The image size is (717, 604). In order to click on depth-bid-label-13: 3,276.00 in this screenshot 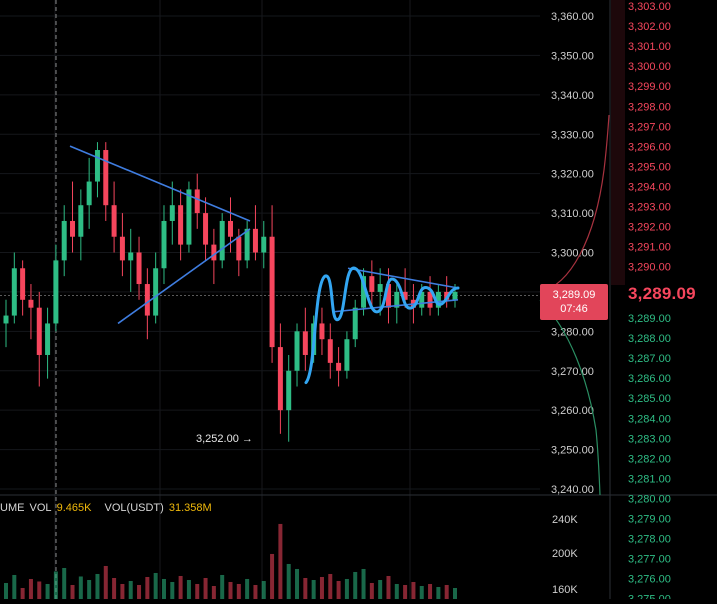, I will do `click(649, 580)`.